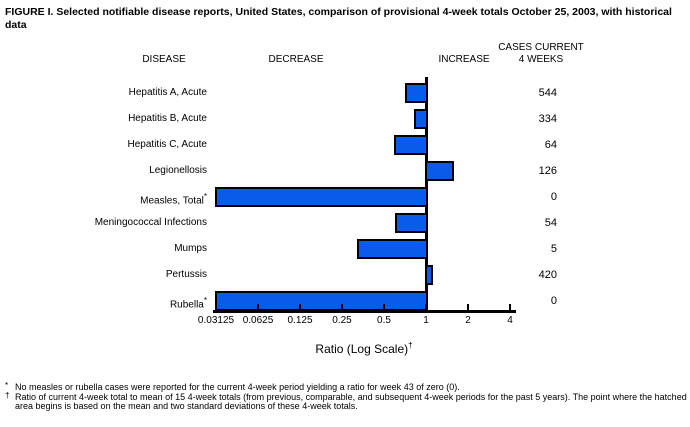 Image resolution: width=690 pixels, height=427 pixels. Describe the element at coordinates (7, 395) in the screenshot. I see `footnote-marker: †` at that location.